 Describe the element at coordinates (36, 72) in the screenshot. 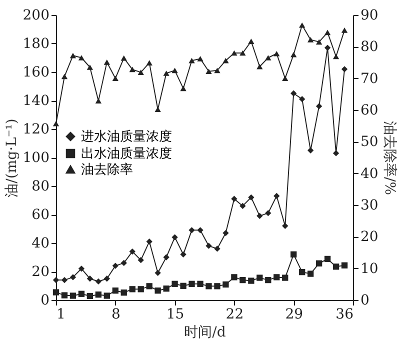

I see `y-tick-label: 160` at that location.